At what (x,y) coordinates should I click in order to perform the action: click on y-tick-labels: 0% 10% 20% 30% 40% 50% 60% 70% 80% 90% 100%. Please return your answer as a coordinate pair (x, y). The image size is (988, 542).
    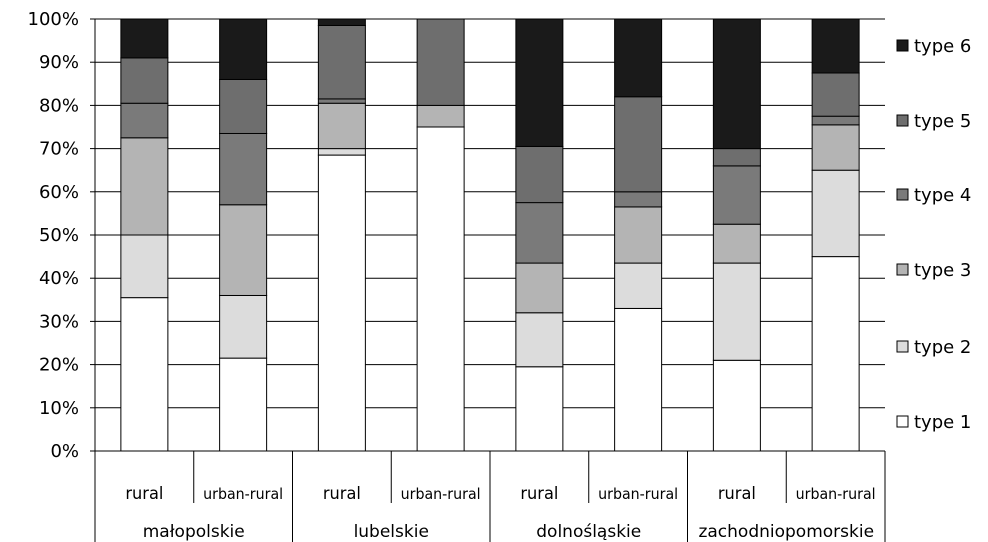
    Looking at the image, I should click on (53, 235).